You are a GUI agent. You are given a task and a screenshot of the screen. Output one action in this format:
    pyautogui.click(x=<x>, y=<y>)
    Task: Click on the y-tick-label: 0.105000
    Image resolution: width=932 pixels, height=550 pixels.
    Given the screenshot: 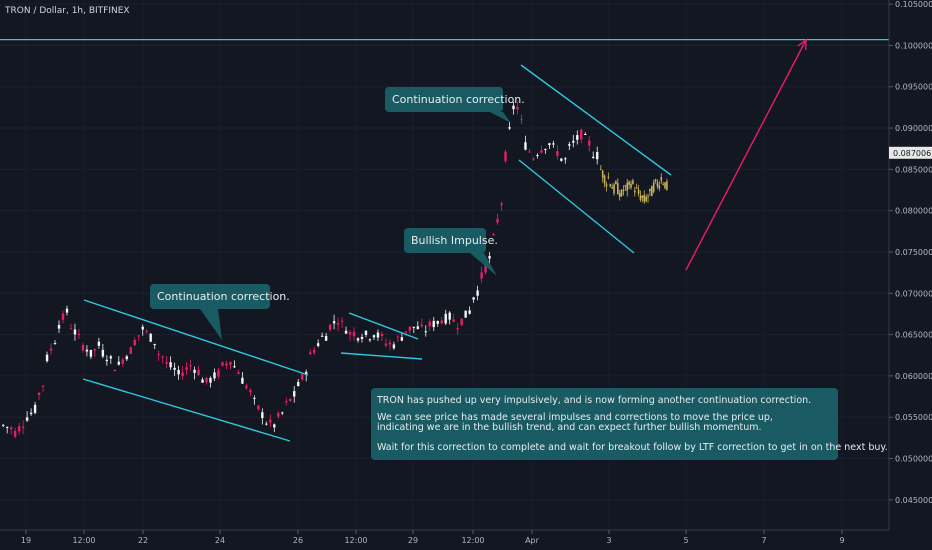 What is the action you would take?
    pyautogui.click(x=913, y=4)
    